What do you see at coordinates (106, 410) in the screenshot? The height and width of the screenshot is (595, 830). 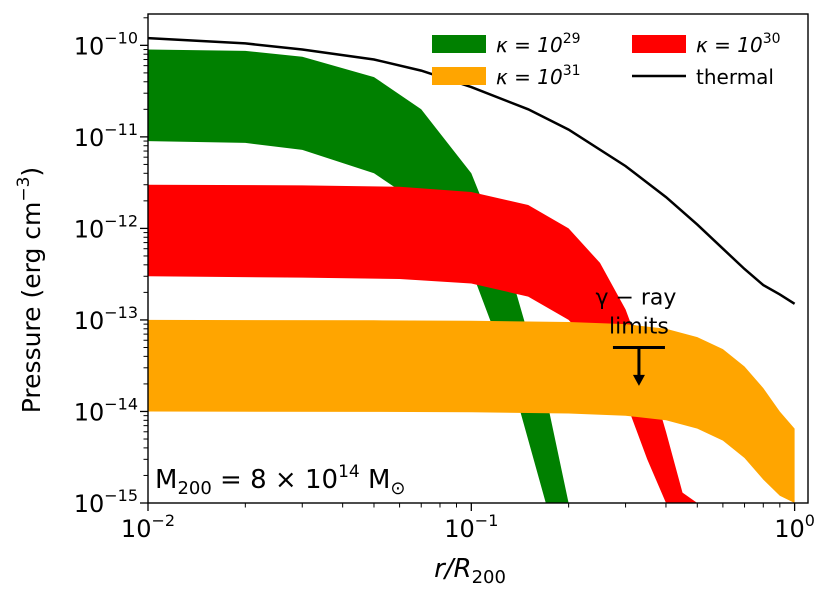 I see `y-tick-label: 10−14` at bounding box center [106, 410].